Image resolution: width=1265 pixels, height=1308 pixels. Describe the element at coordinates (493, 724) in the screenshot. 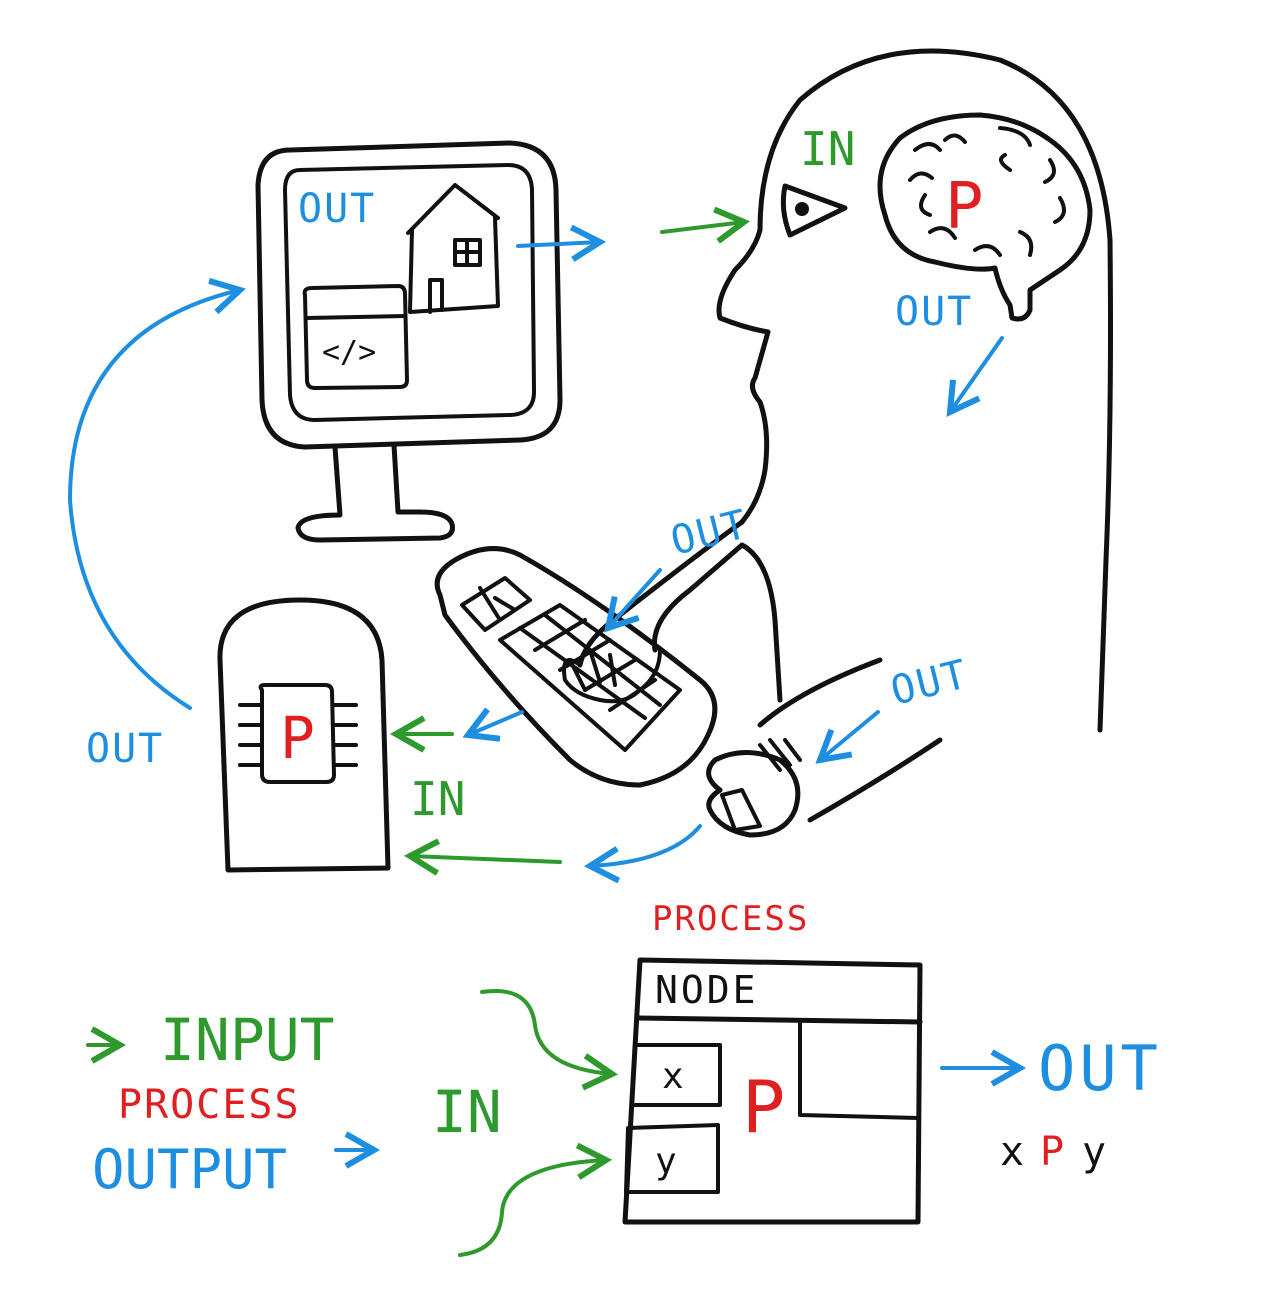

I see `keyboard-to-case-blue-arrow` at that location.